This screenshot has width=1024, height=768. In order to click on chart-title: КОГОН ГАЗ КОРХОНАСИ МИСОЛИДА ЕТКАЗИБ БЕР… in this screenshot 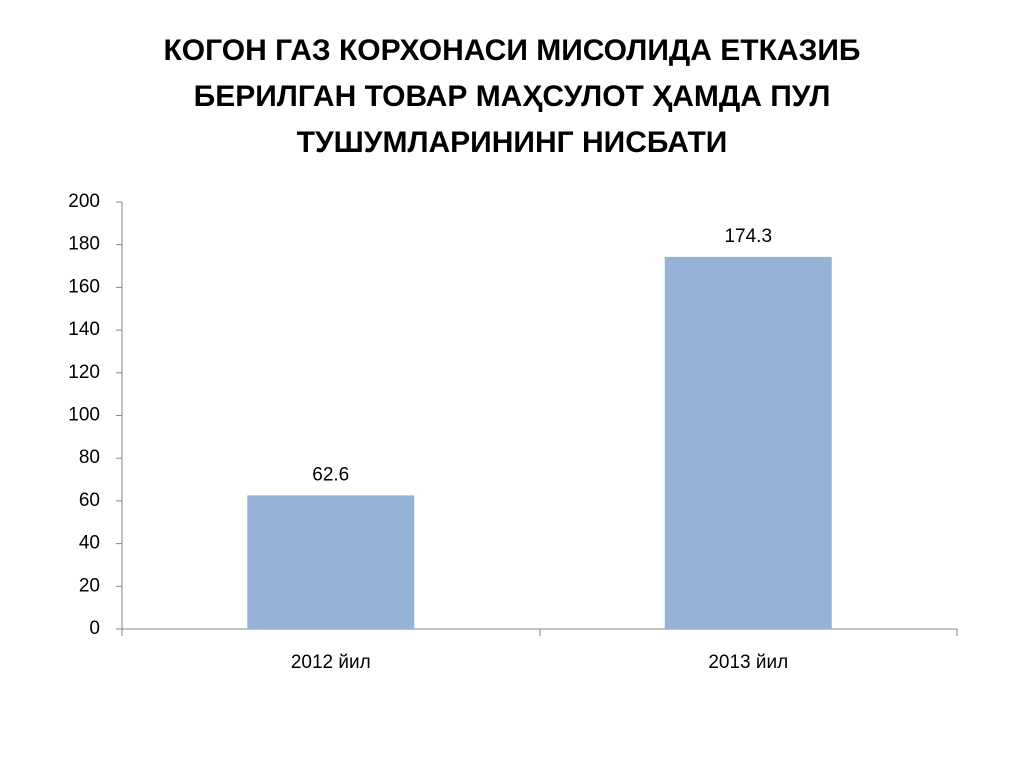, I will do `click(512, 96)`.